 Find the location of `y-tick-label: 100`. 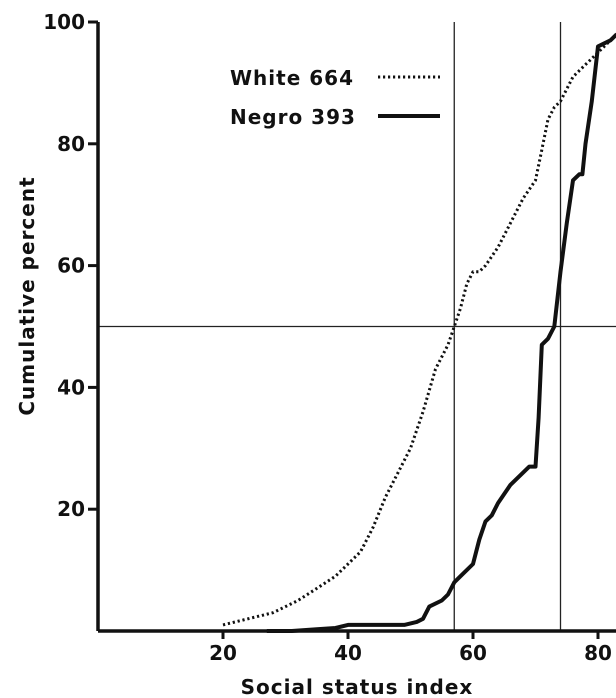

y-tick-label: 100 is located at coordinates (64, 22).